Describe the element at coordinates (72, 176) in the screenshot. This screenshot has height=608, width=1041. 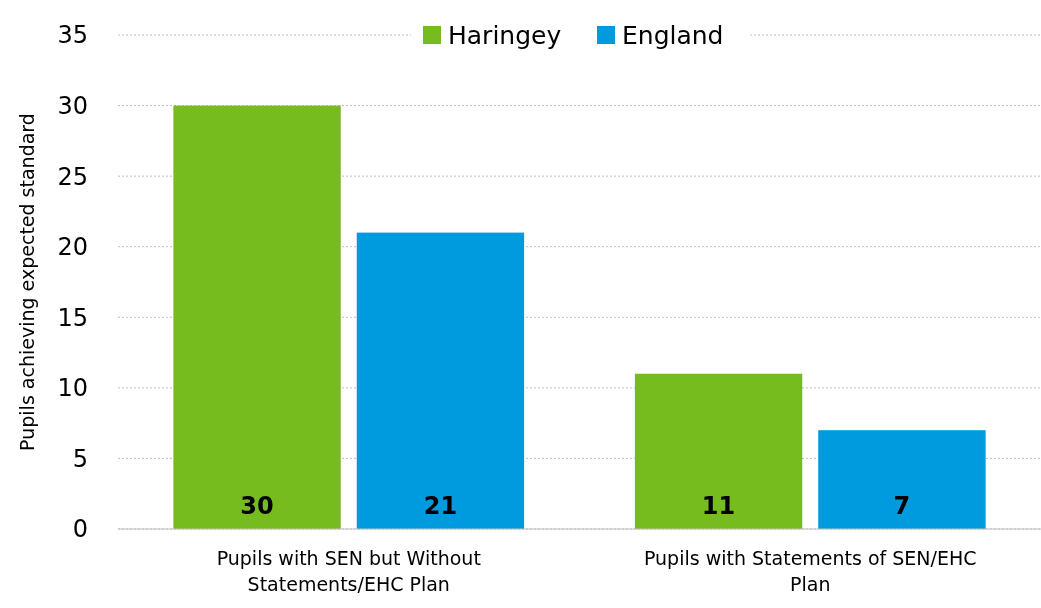
I see `y-tick-label: 25` at that location.